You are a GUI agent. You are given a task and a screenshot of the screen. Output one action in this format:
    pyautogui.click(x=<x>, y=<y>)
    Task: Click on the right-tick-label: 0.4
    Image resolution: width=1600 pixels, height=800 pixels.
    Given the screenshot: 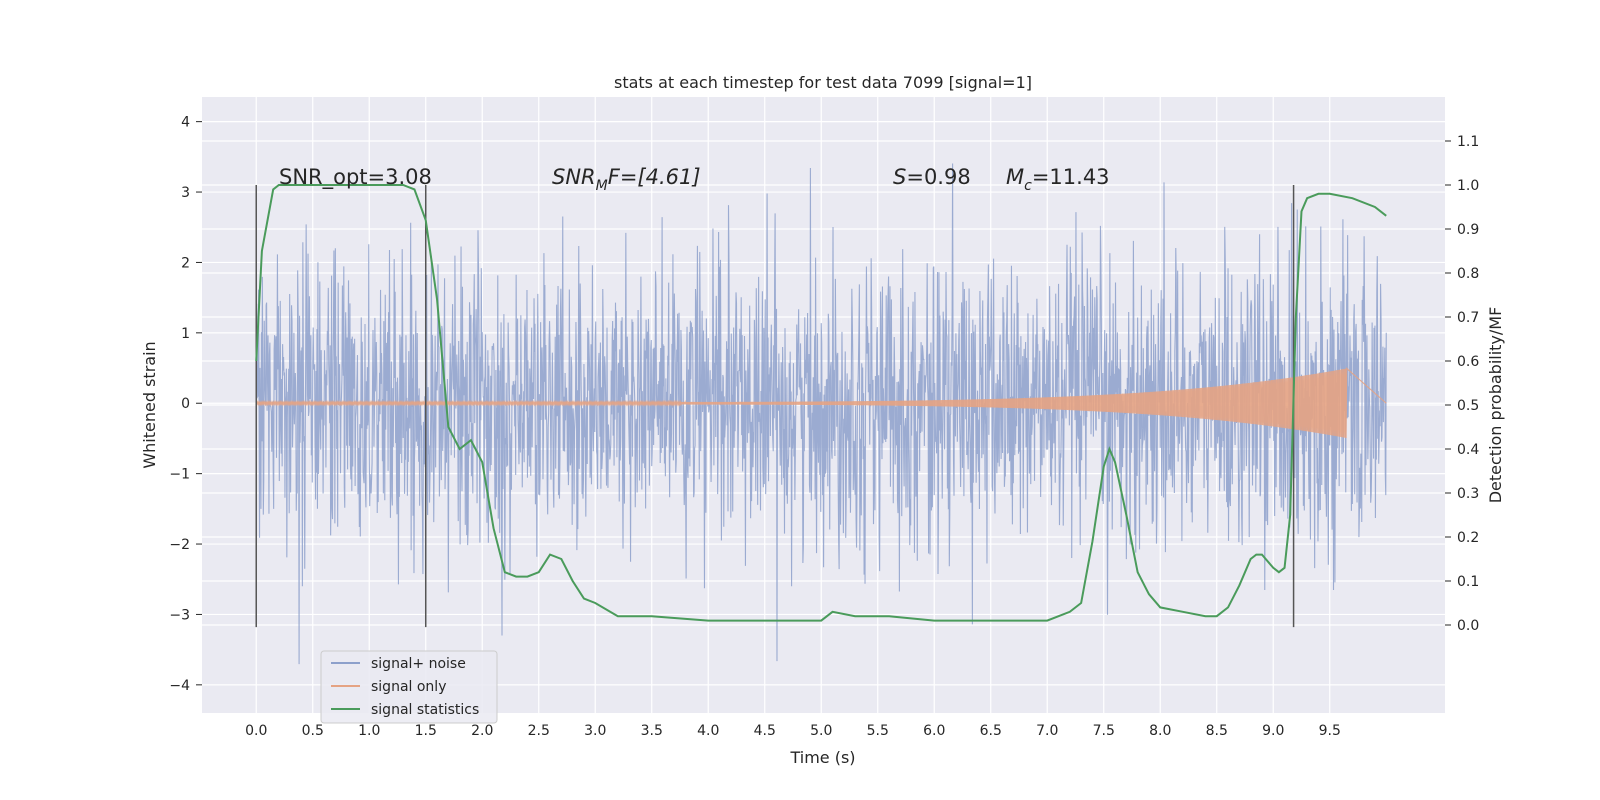 What is the action you would take?
    pyautogui.click(x=1468, y=450)
    